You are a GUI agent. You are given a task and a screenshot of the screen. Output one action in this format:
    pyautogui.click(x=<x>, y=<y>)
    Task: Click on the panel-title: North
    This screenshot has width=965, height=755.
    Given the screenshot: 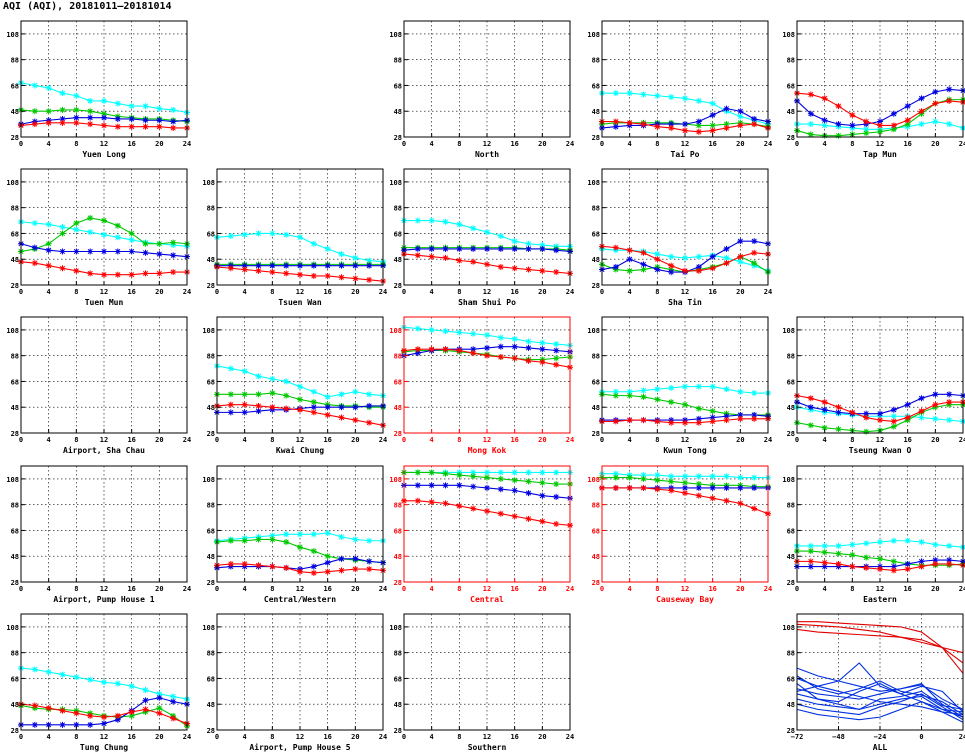 What is the action you would take?
    pyautogui.click(x=487, y=154)
    